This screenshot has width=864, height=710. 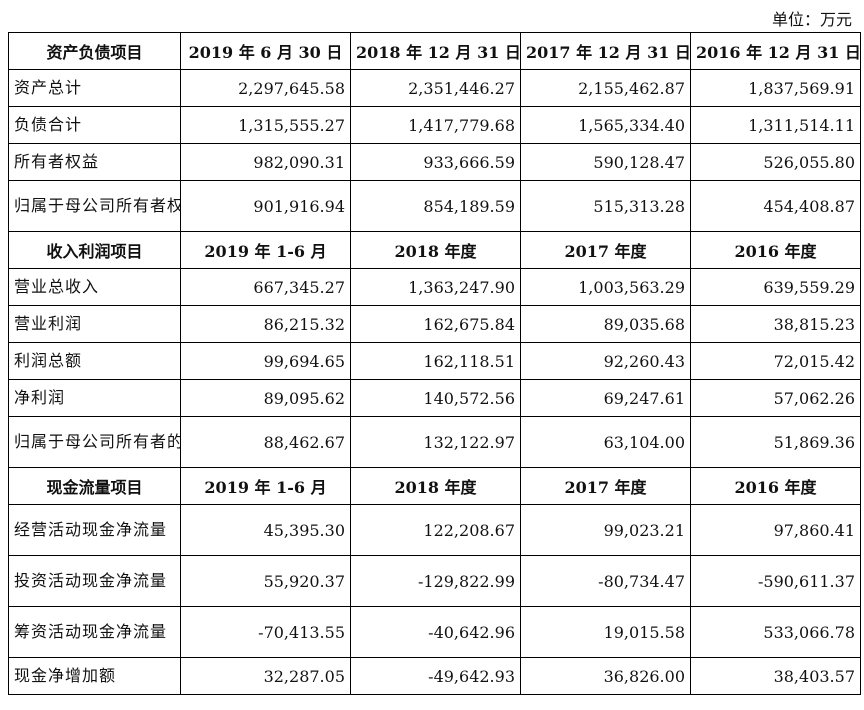 I want to click on cell-value: 72,015.42, so click(x=775, y=361).